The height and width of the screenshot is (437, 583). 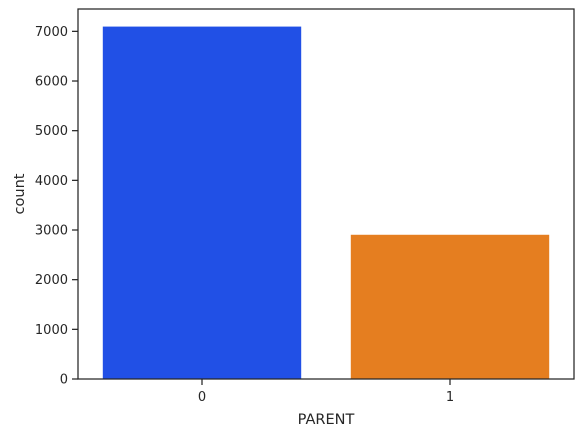 I want to click on y-tick-label: 4000, so click(x=51, y=181).